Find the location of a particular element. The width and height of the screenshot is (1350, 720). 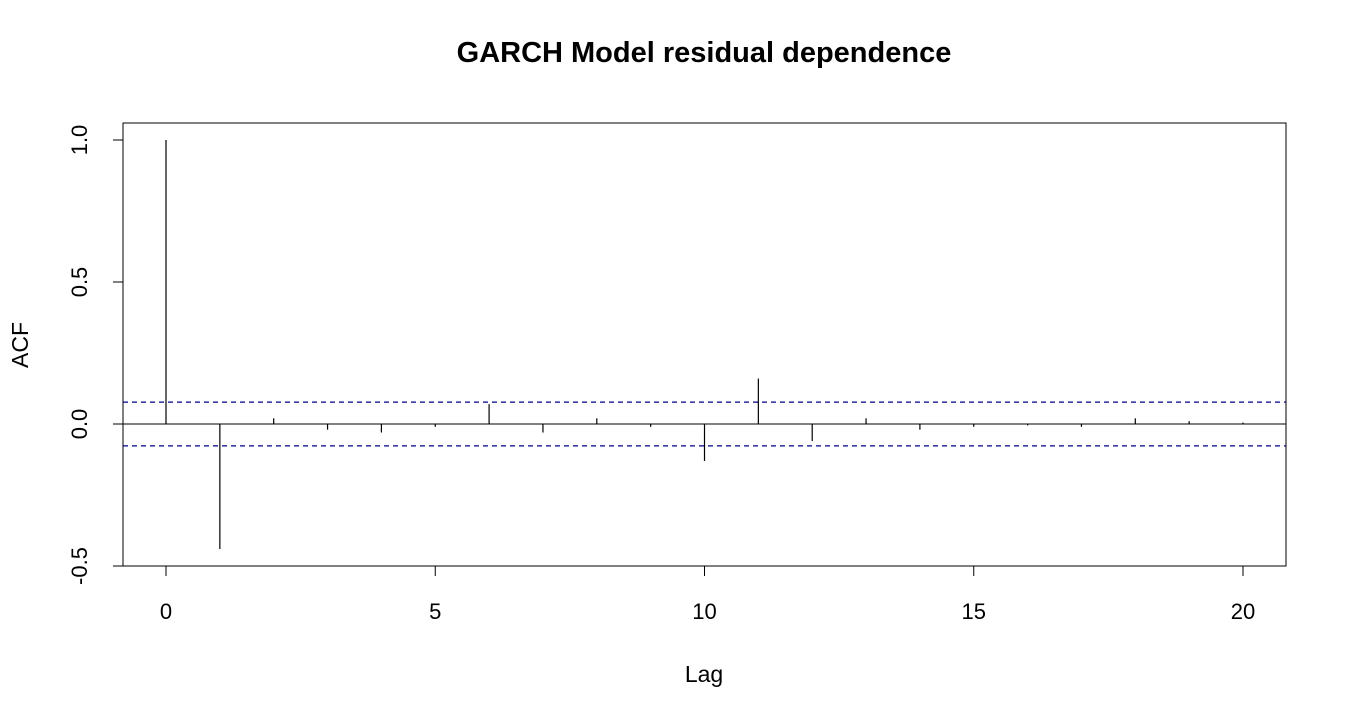

y-tick-label: 0.5 is located at coordinates (79, 282).